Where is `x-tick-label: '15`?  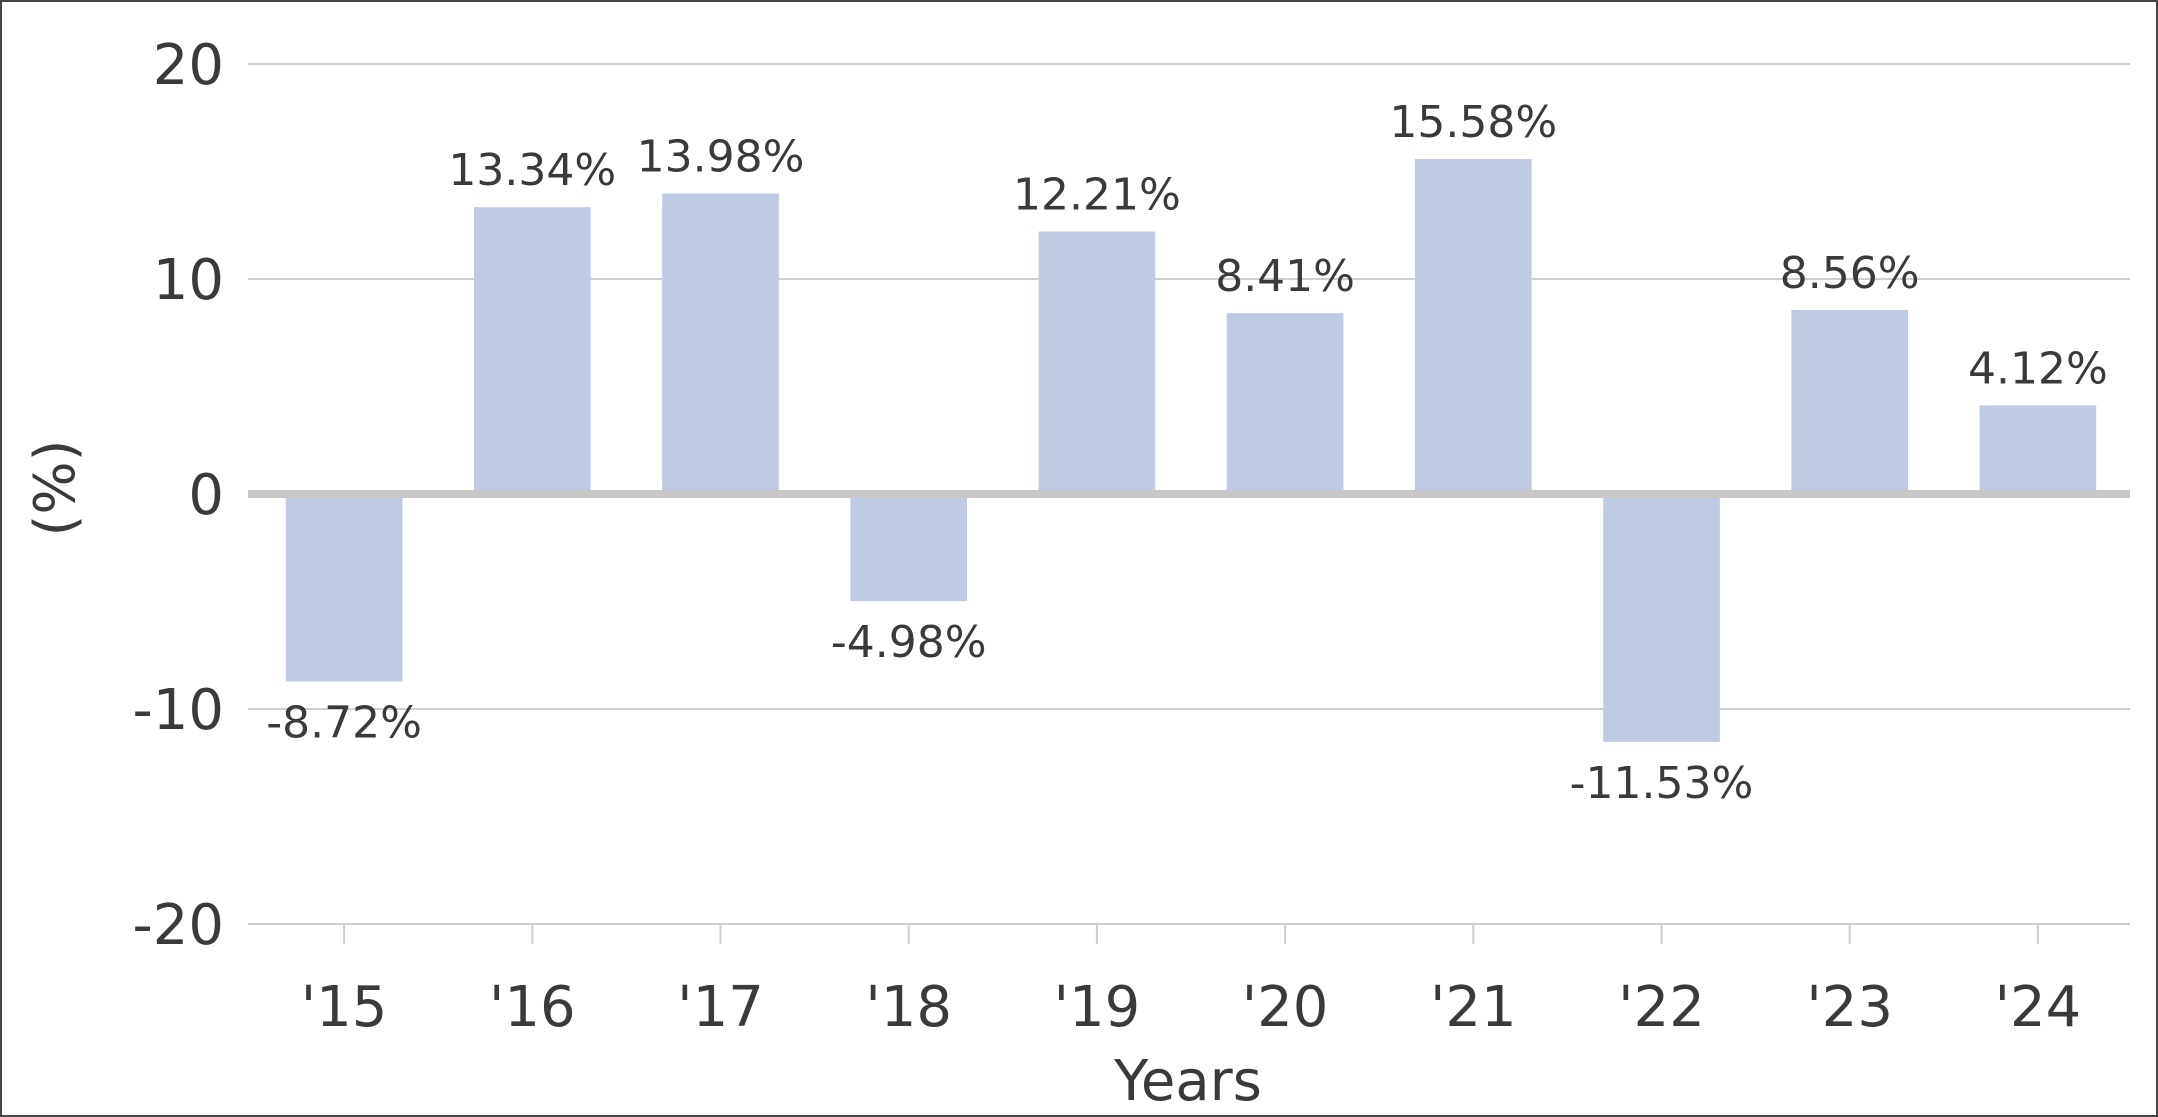 x-tick-label: '15 is located at coordinates (344, 1007).